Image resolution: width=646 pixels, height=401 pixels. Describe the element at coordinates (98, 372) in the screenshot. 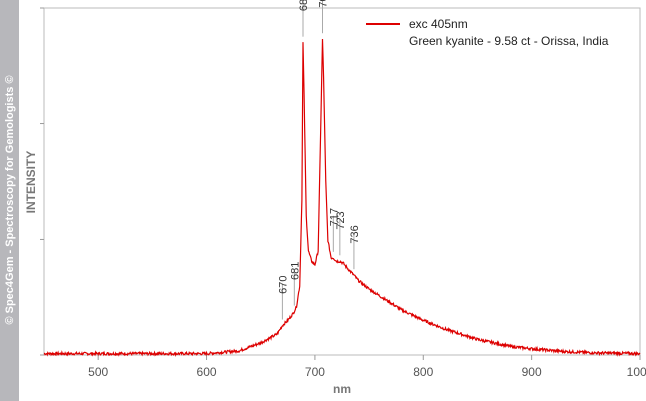

I see `x-tick-label: 500` at that location.